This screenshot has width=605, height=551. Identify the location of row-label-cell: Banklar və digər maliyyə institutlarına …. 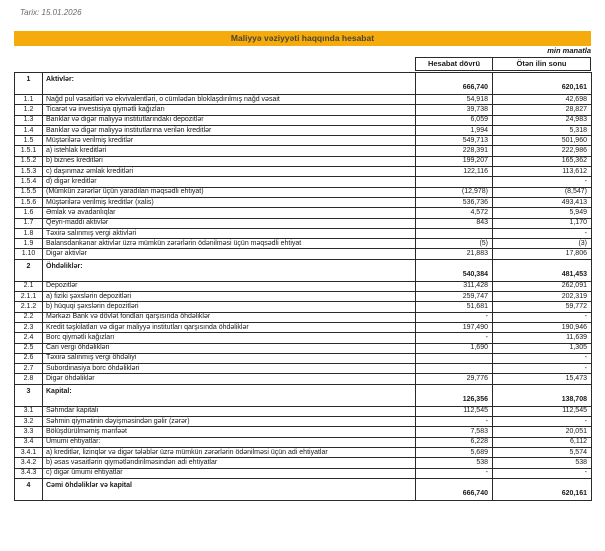
(229, 130).